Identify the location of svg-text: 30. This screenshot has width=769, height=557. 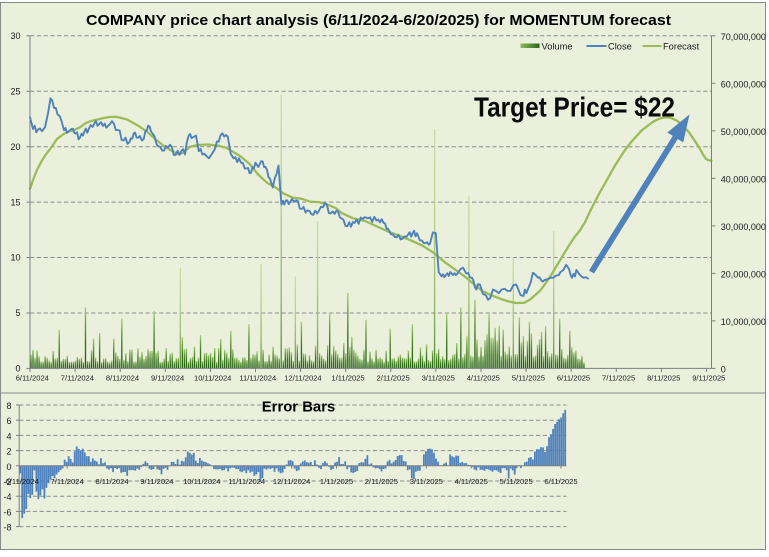
(15, 36).